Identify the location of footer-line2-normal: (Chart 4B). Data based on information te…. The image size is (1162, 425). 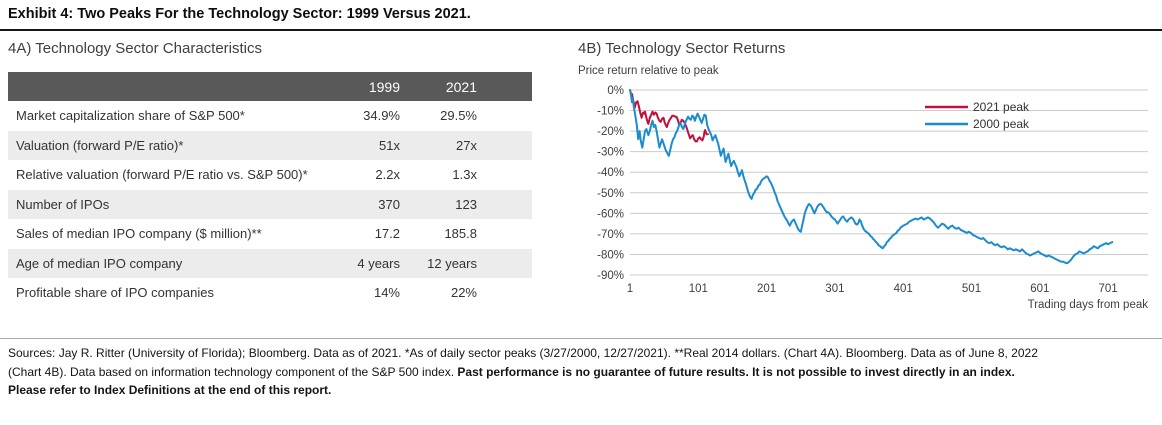
(233, 371).